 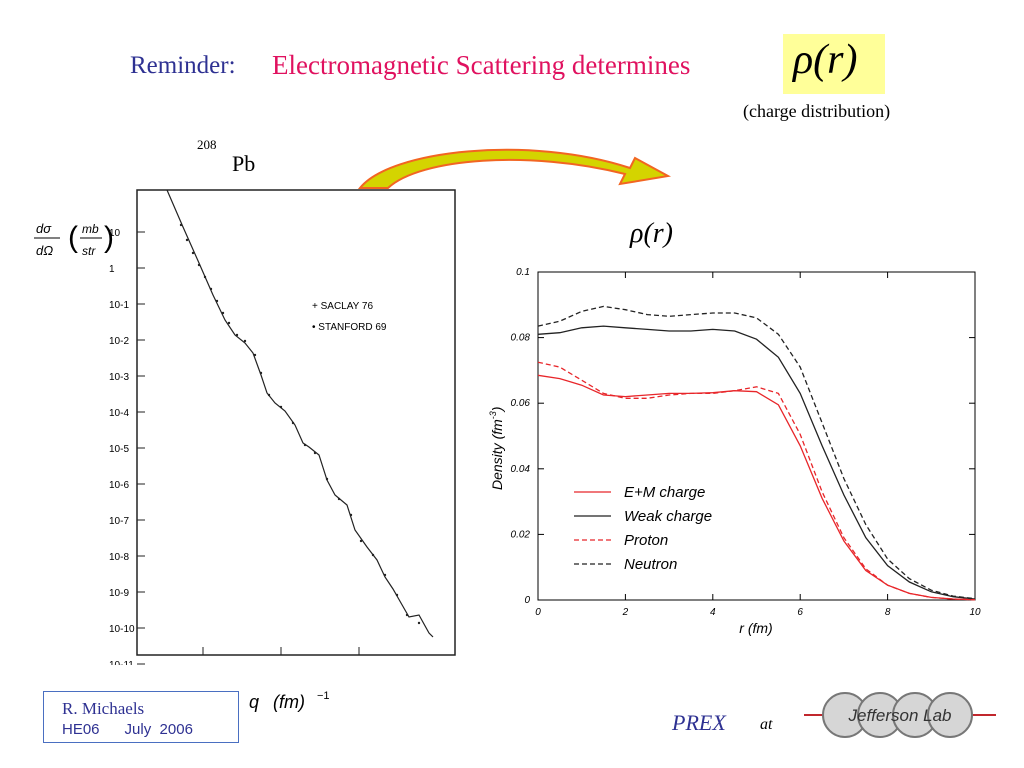 What do you see at coordinates (699, 722) in the screenshot?
I see `prex-label: PREX` at bounding box center [699, 722].